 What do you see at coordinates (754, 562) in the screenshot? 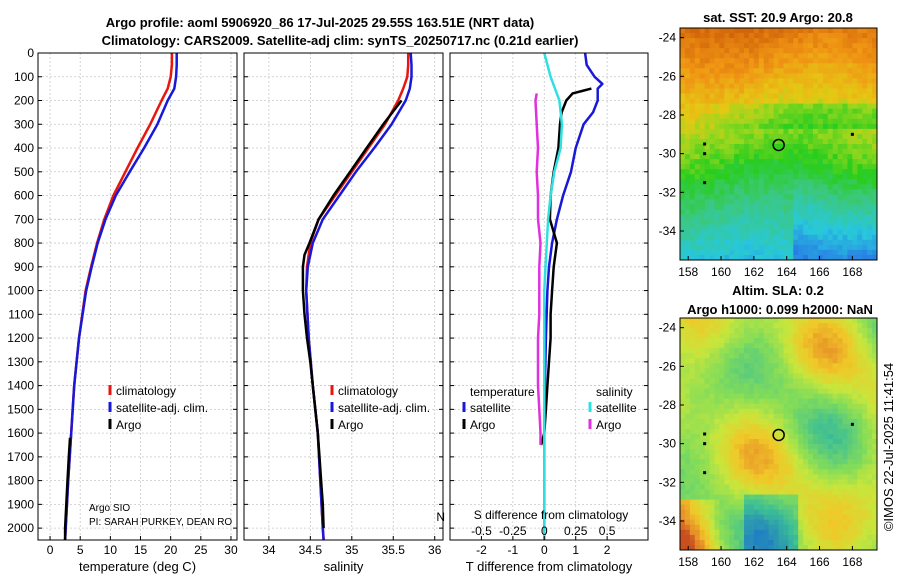
I see `map-x-tick-label: 162` at bounding box center [754, 562].